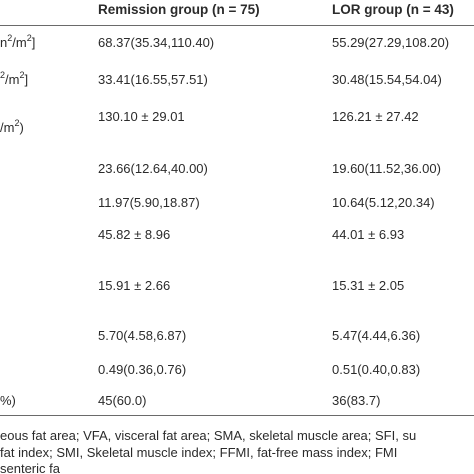  What do you see at coordinates (391, 42) in the screenshot?
I see `lor-value: 55.29(27.29,108.20)` at bounding box center [391, 42].